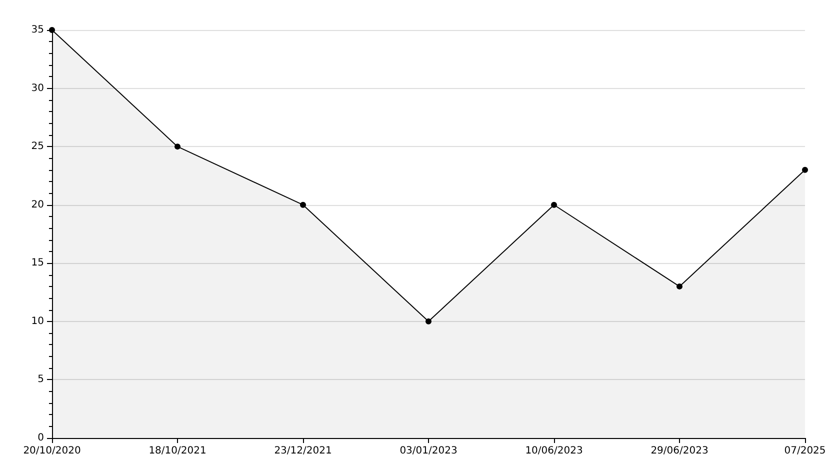 This screenshot has height=468, width=834. Describe the element at coordinates (41, 438) in the screenshot. I see `y-tick-label: 0` at that location.